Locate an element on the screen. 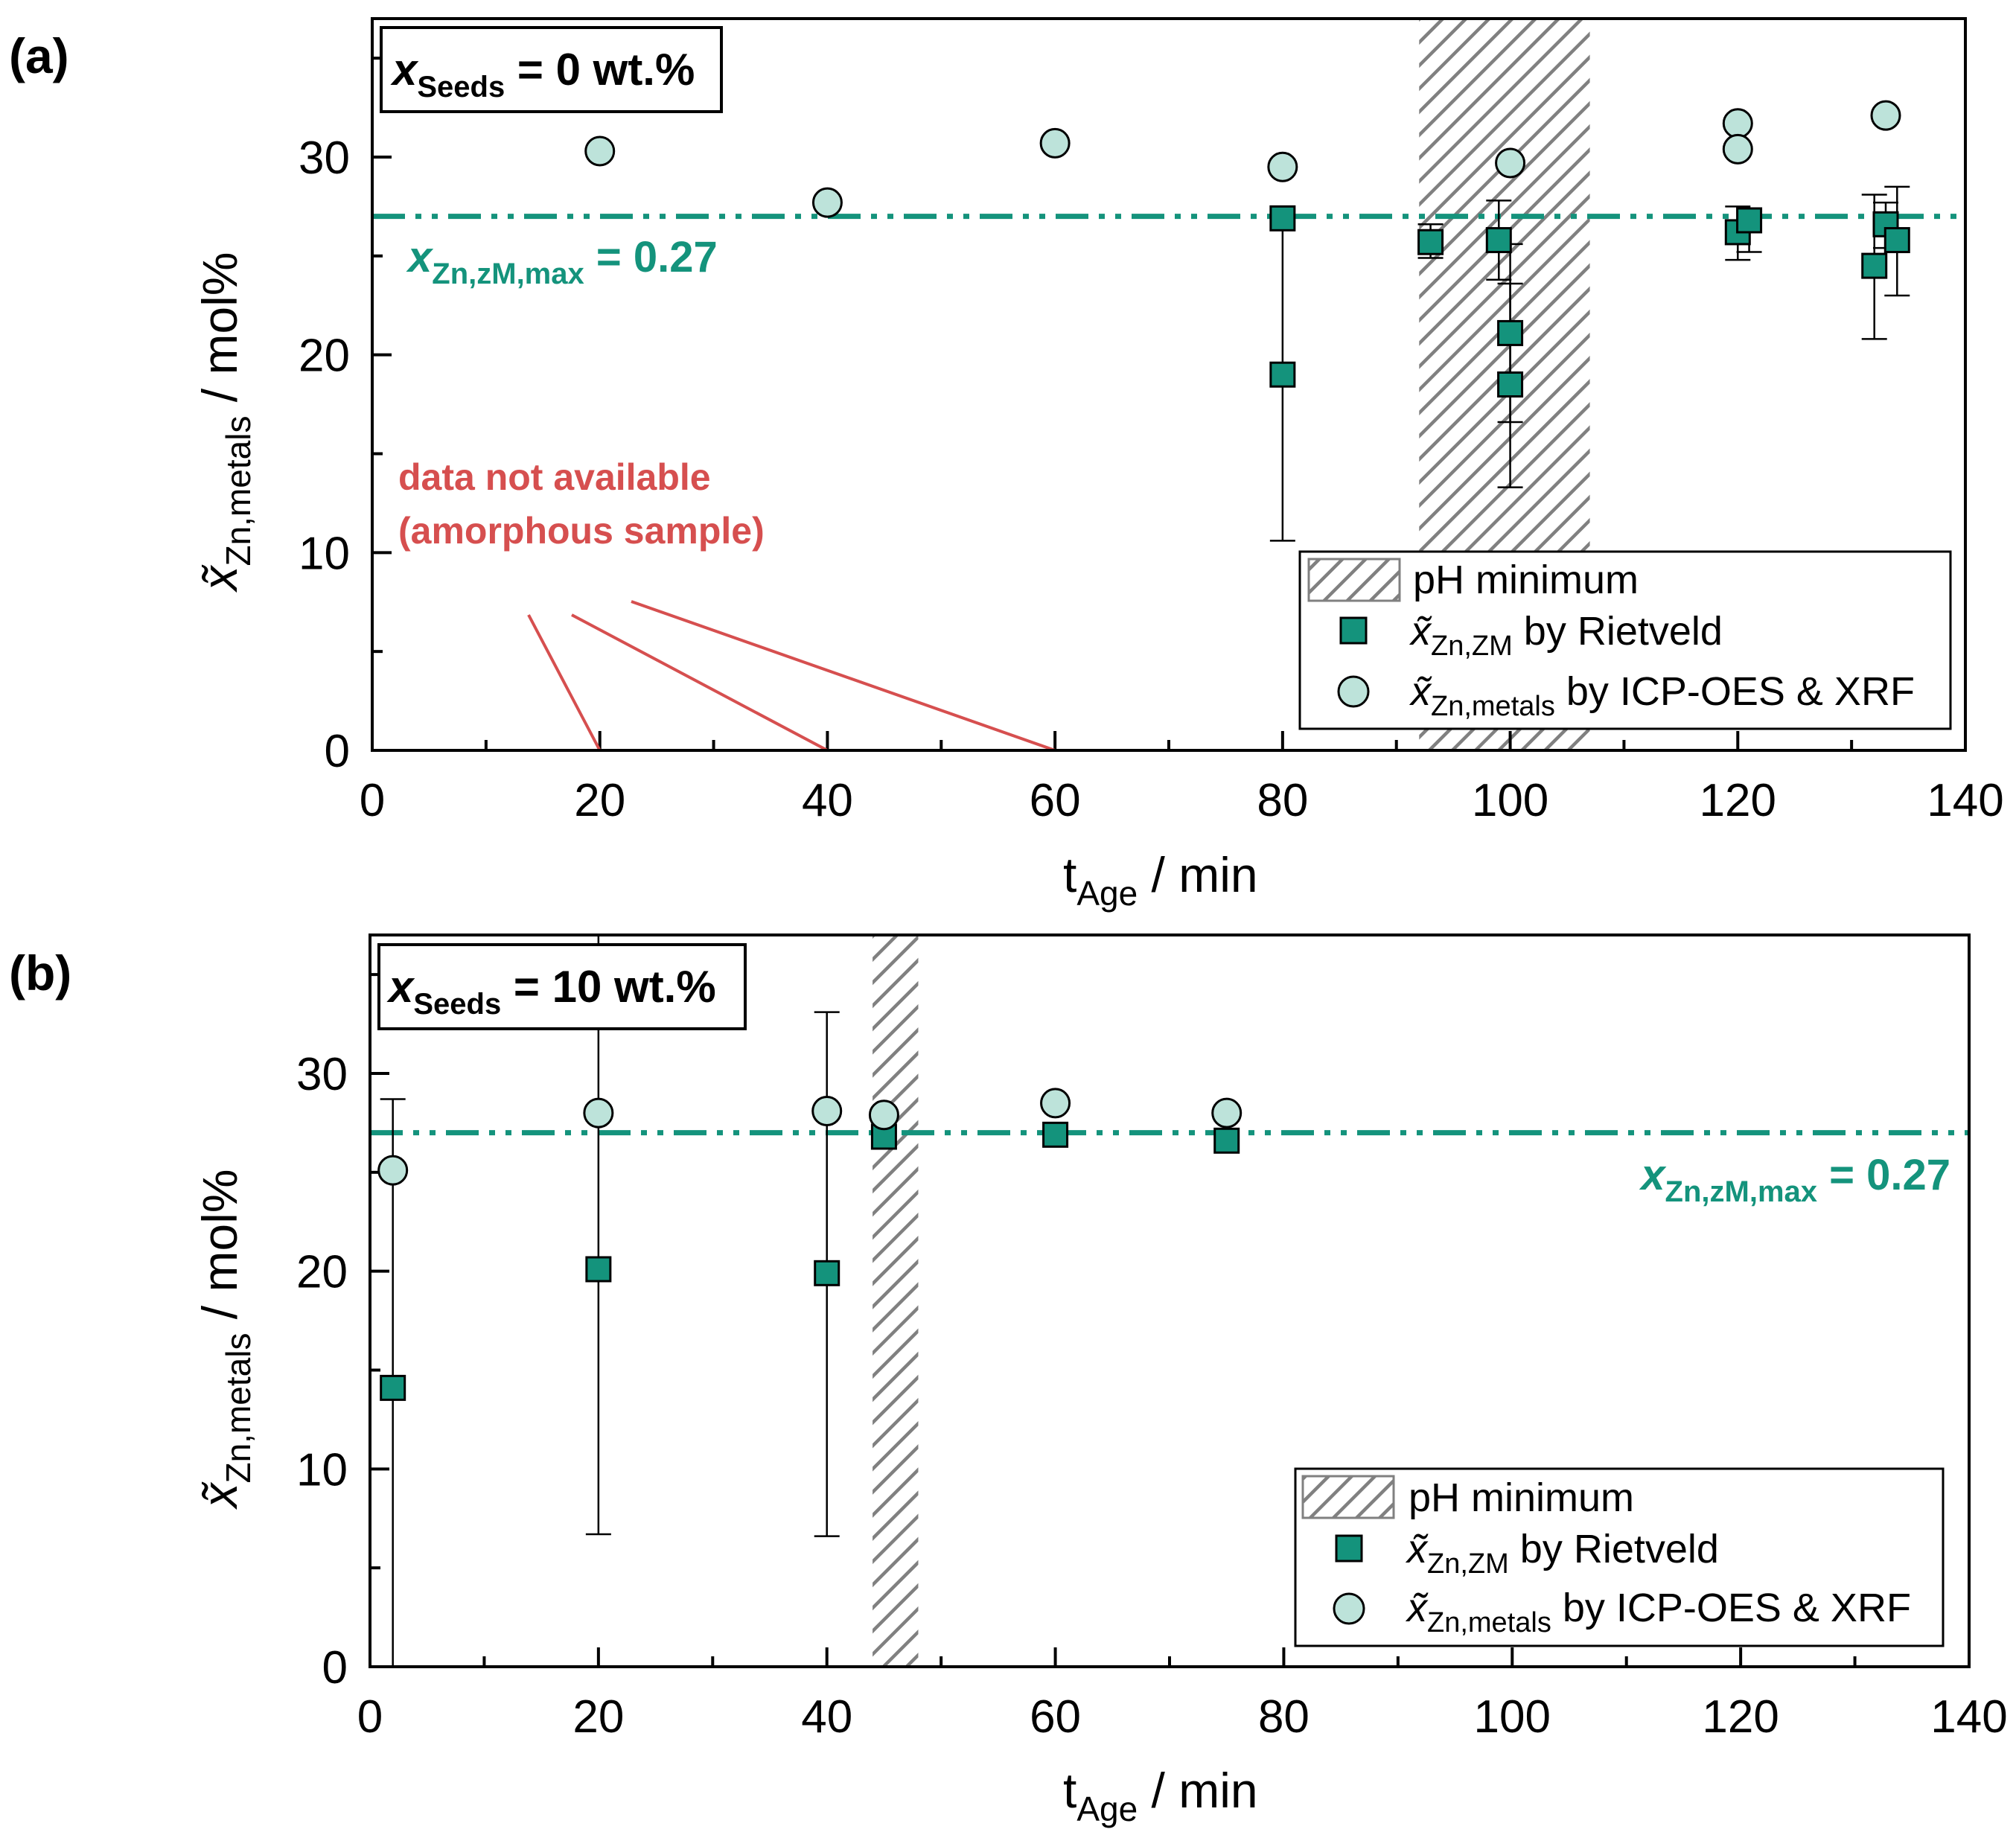 This screenshot has width=2016, height=1832. annotation-lines is located at coordinates (791, 676).